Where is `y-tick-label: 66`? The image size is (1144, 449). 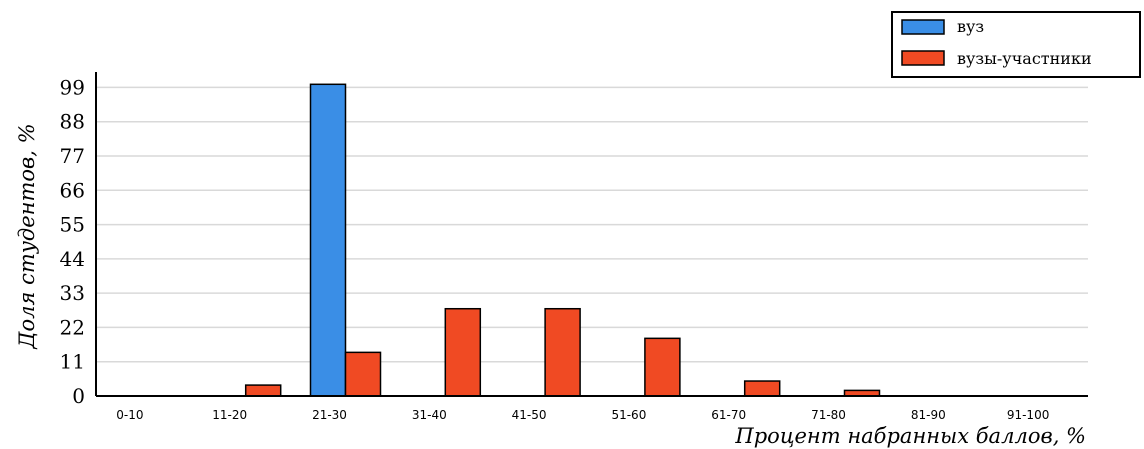 y-tick-label: 66 is located at coordinates (72, 190).